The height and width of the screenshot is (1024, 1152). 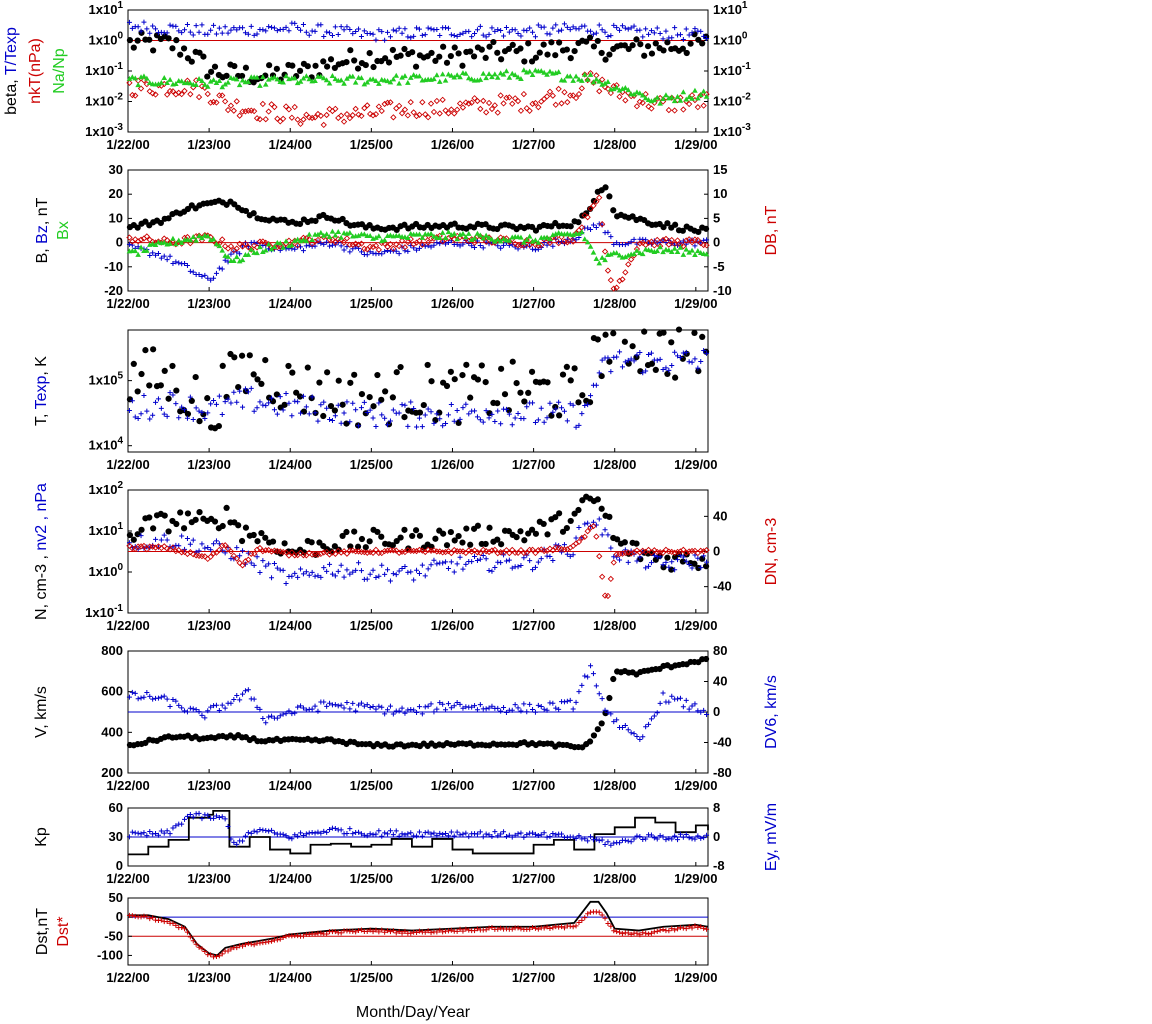 I want to click on series-blue-plus, so click(x=418, y=252).